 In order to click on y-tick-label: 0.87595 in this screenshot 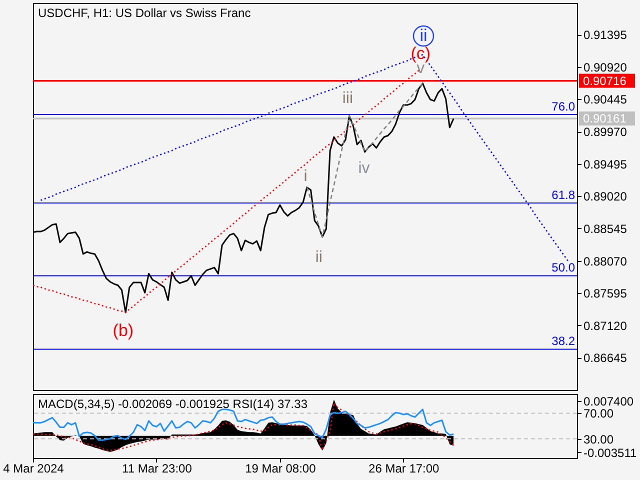, I will do `click(606, 293)`.